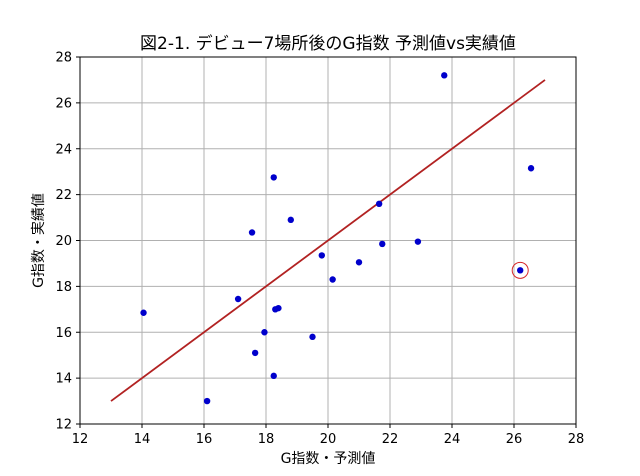 Image resolution: width=640 pixels, height=476 pixels. Describe the element at coordinates (63, 379) in the screenshot. I see `y-tick-label: 14` at that location.